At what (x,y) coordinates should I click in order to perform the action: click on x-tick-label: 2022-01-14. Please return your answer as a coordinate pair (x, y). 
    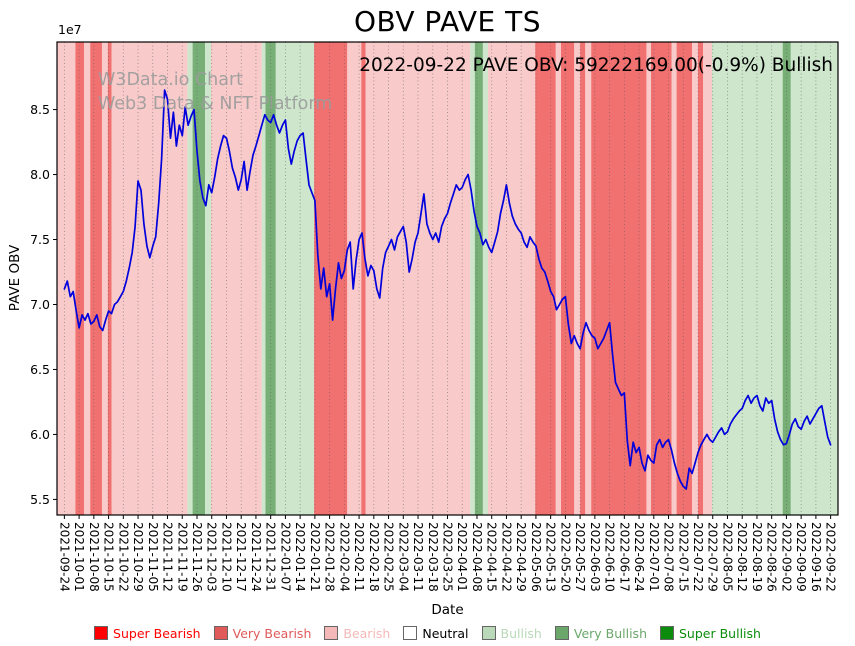
    Looking at the image, I should click on (300, 557).